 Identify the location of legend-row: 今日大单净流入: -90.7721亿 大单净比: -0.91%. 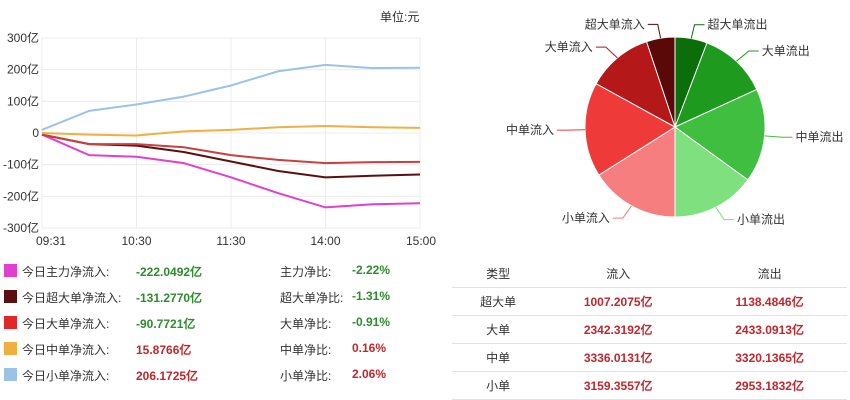
(220, 321).